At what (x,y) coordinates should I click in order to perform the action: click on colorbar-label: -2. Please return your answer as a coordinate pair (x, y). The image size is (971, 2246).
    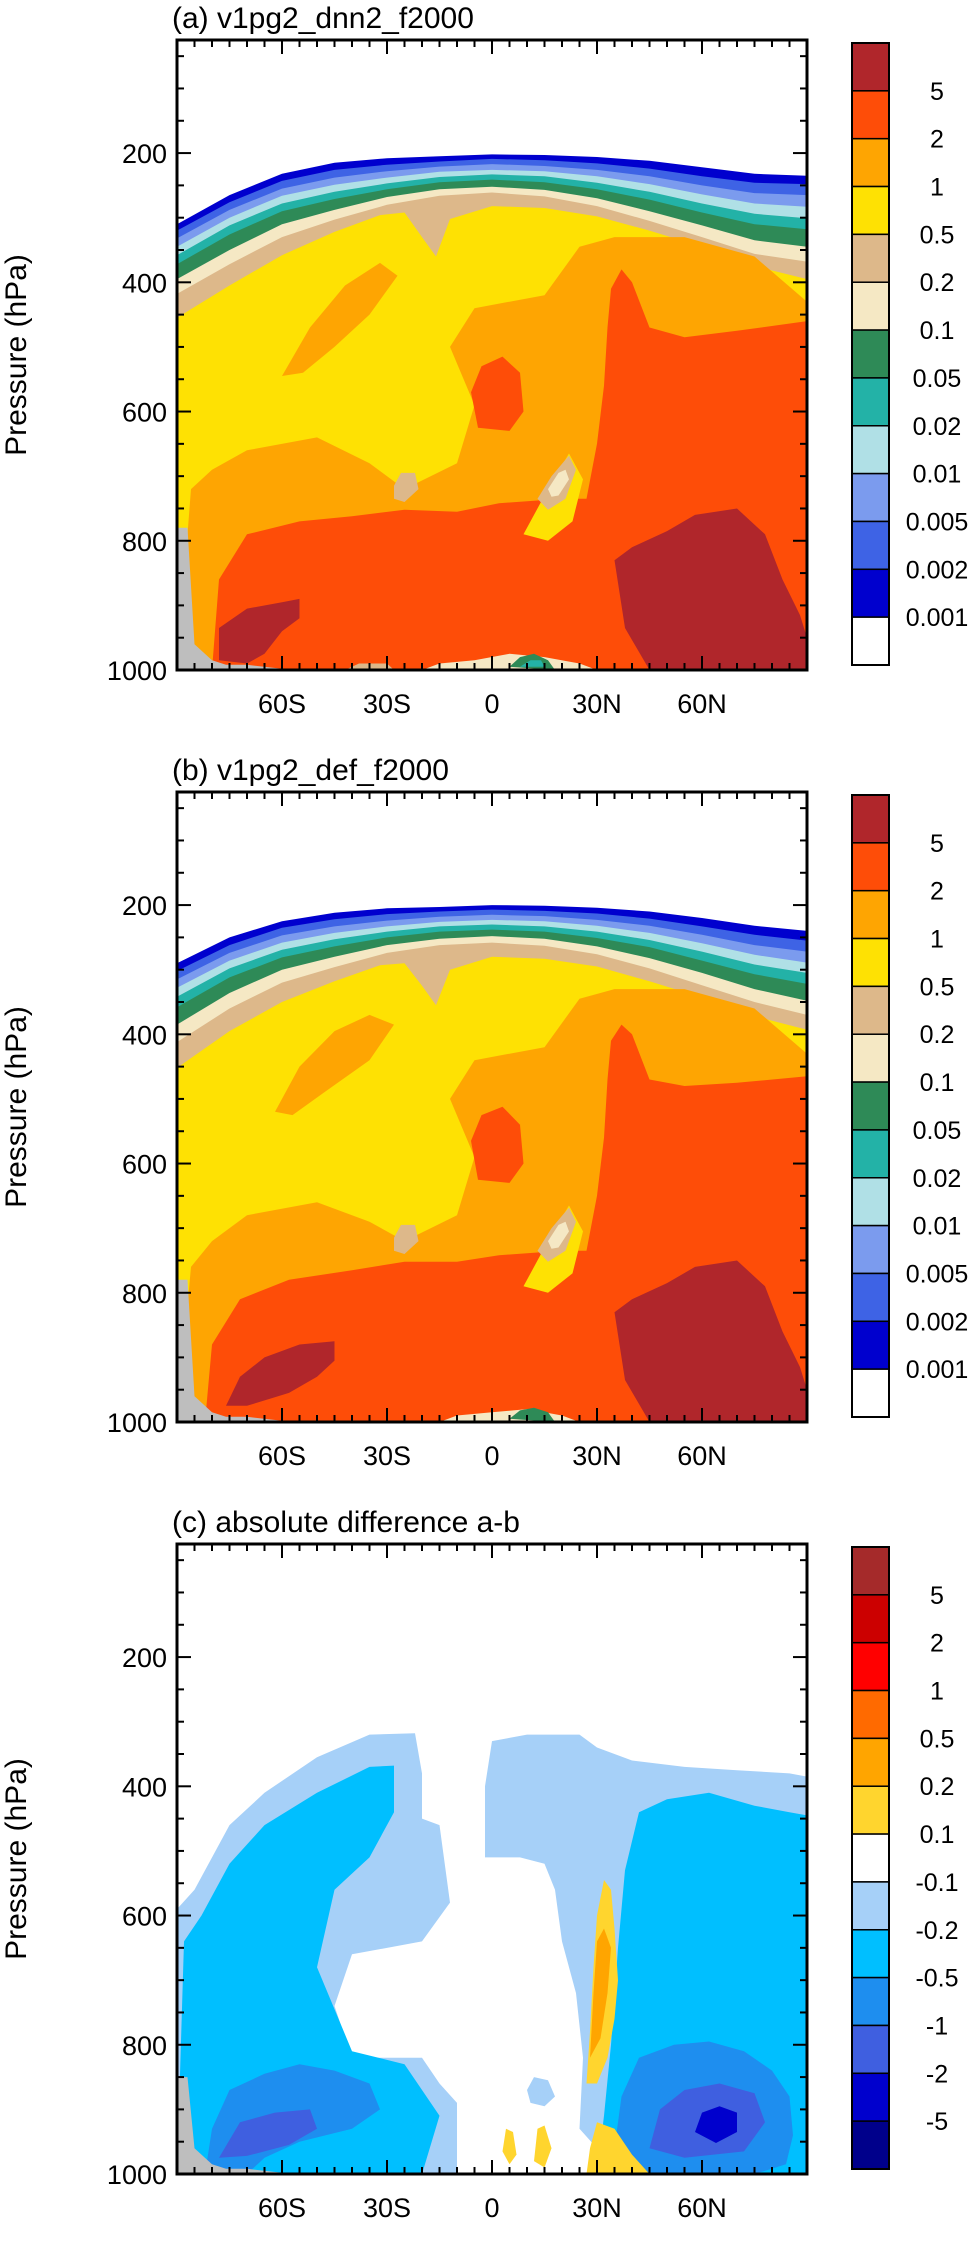
    Looking at the image, I should click on (937, 2074).